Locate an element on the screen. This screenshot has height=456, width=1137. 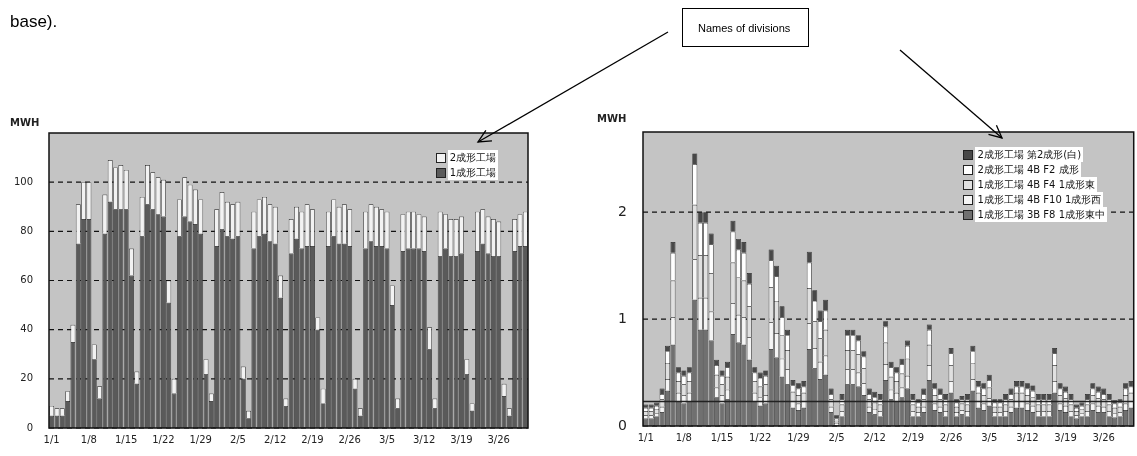
legend-label: 1成形工場 4B F10 1成形西 is located at coordinates (1039, 199).